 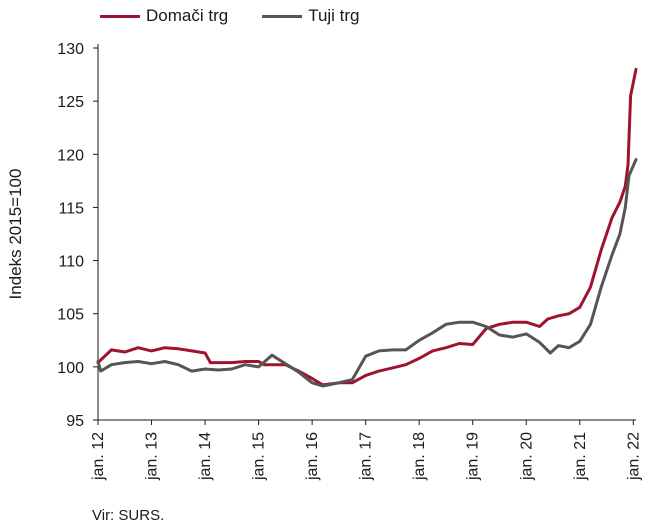 What do you see at coordinates (633, 456) in the screenshot?
I see `x-tick-label: jan. 22` at bounding box center [633, 456].